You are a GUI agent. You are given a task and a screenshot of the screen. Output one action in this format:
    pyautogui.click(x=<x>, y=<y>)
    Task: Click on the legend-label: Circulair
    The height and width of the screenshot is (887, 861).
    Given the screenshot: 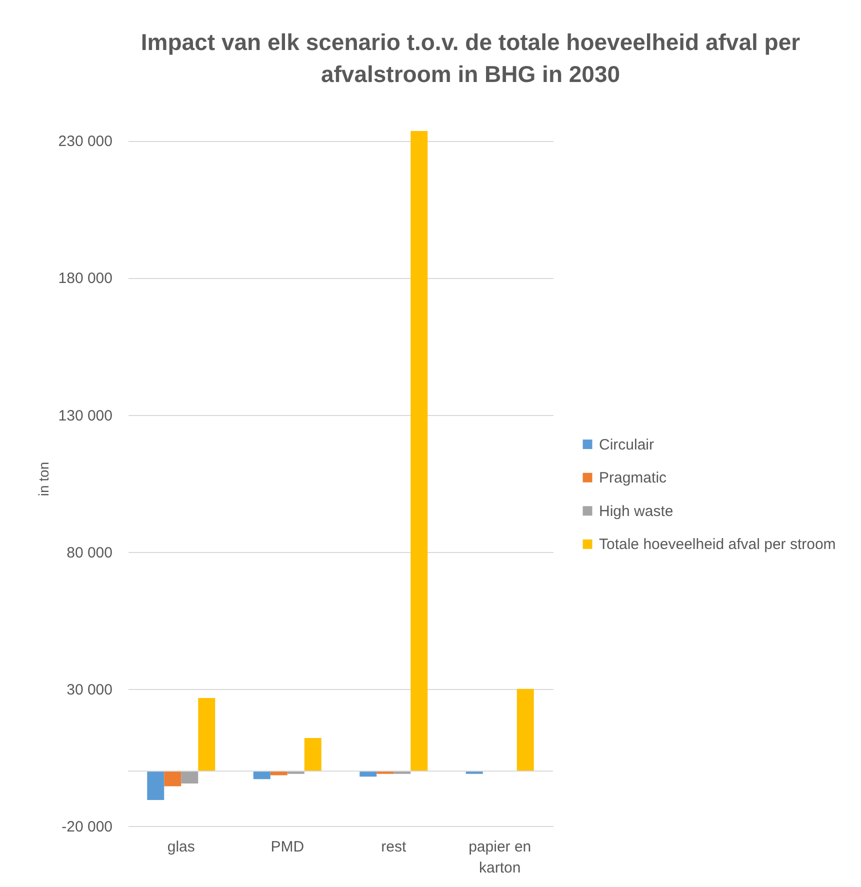 What is the action you would take?
    pyautogui.click(x=626, y=445)
    